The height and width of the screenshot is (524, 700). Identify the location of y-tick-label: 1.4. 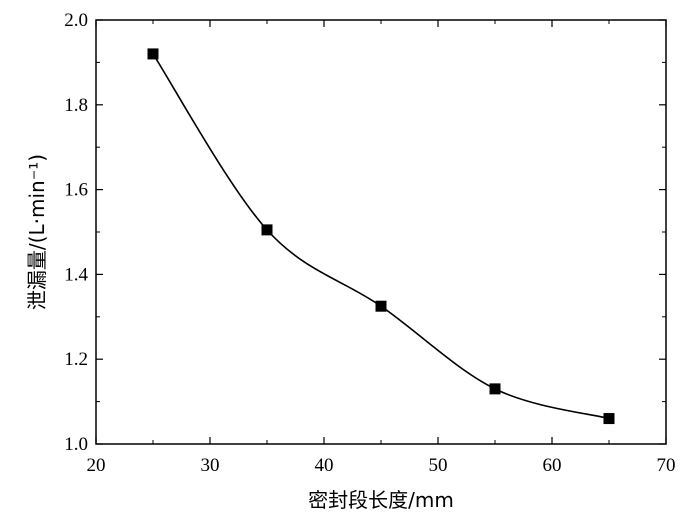
(76, 274).